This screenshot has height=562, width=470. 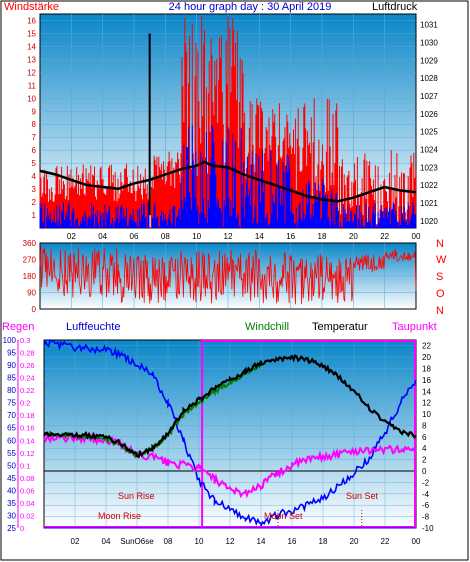 I want to click on rain-tick-label: 0.18, so click(x=27, y=415).